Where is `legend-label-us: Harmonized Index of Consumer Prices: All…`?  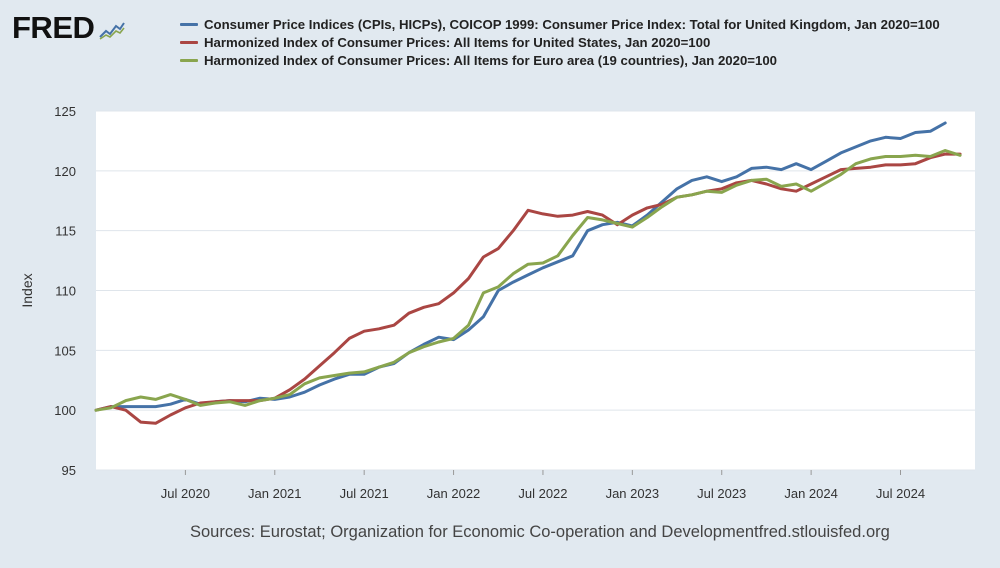
legend-label-us: Harmonized Index of Consumer Prices: All… is located at coordinates (457, 42).